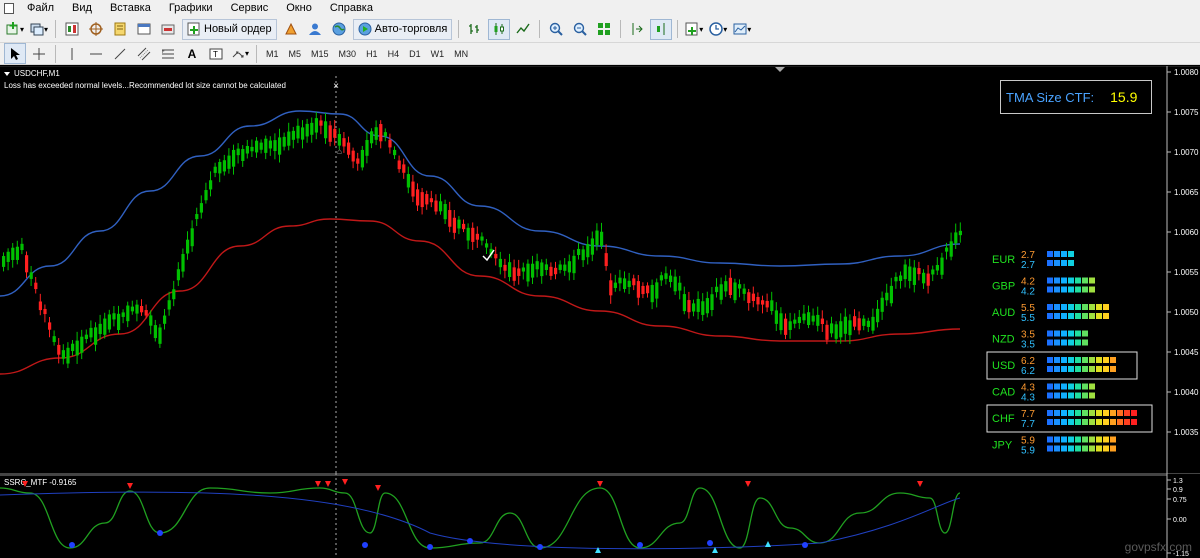 This screenshot has height=558, width=1200. Describe the element at coordinates (475, 29) in the screenshot. I see `bar-chart-button` at that location.